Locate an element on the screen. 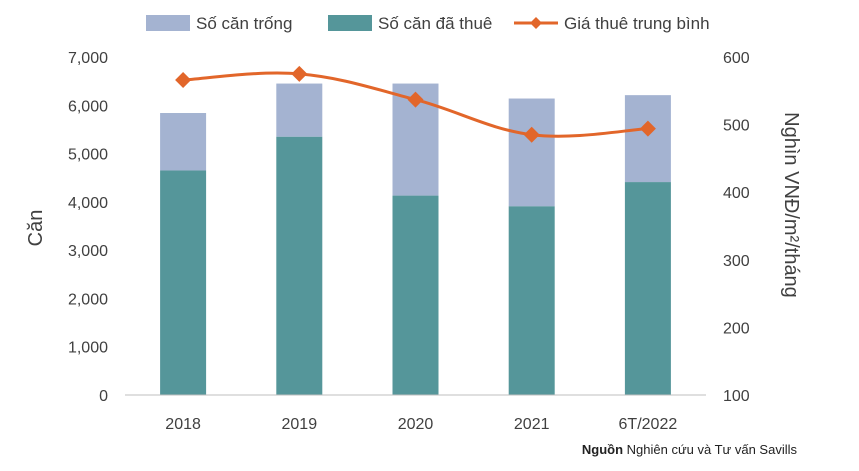 The image size is (859, 471). source-note: Nguồn Nghiên cứu và Tư vấn Savills is located at coordinates (689, 449).